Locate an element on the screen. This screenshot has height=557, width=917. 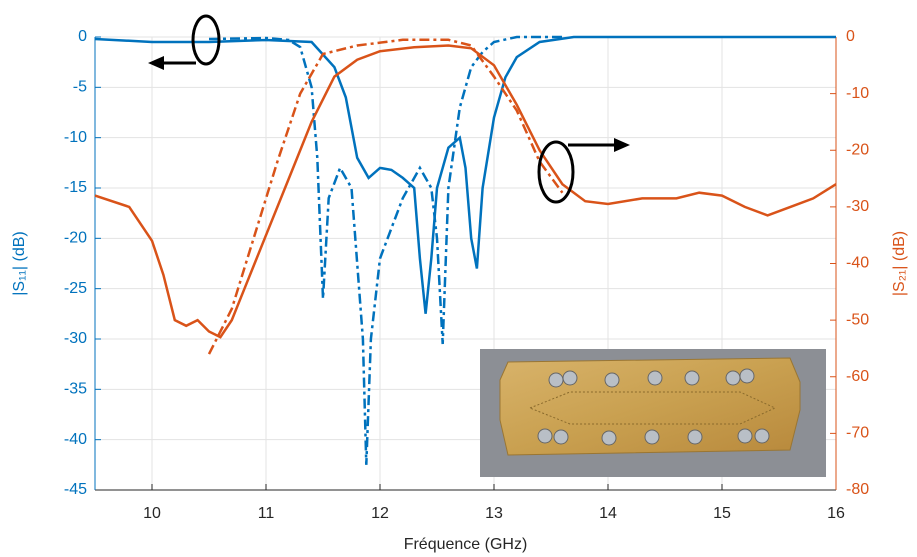
x-tick-label: 12 is located at coordinates (380, 513).